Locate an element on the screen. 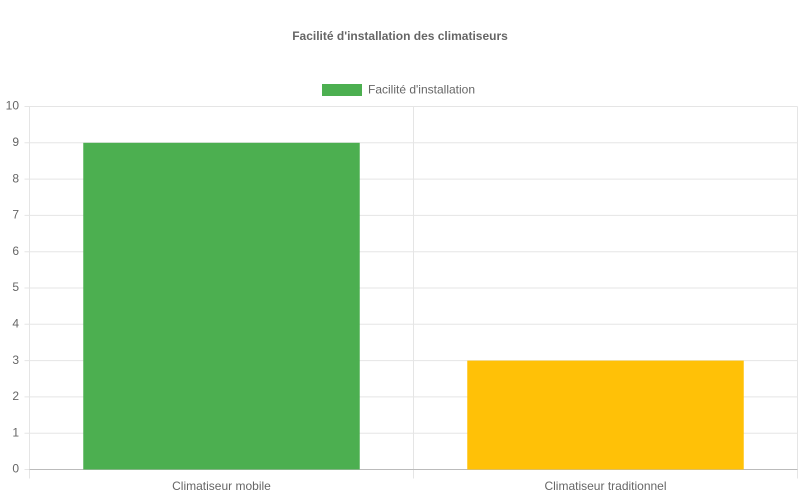 The width and height of the screenshot is (800, 500). y-tick-label: 4 is located at coordinates (15, 323).